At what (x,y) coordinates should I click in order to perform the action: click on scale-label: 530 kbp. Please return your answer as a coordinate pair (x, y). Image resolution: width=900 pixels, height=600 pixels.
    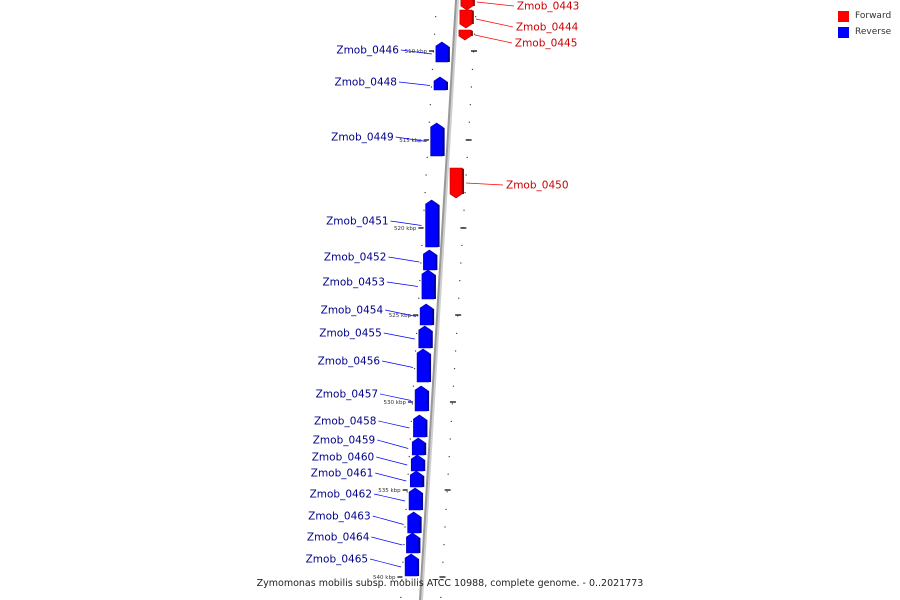
    Looking at the image, I should click on (395, 403).